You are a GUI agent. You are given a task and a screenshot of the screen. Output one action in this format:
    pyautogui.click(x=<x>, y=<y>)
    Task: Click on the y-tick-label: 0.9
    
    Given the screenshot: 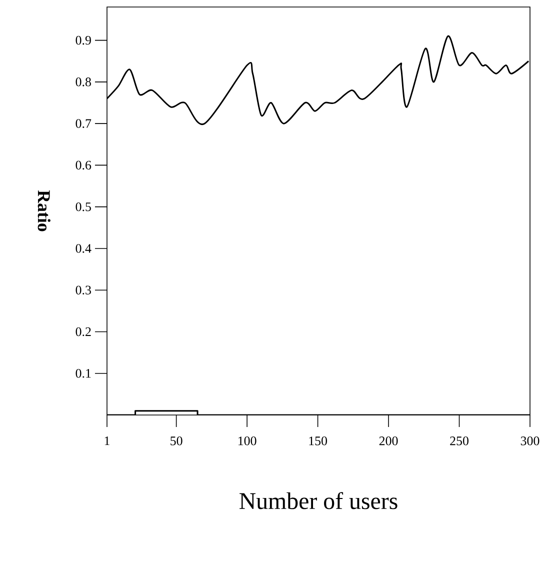 What is the action you would take?
    pyautogui.click(x=83, y=40)
    